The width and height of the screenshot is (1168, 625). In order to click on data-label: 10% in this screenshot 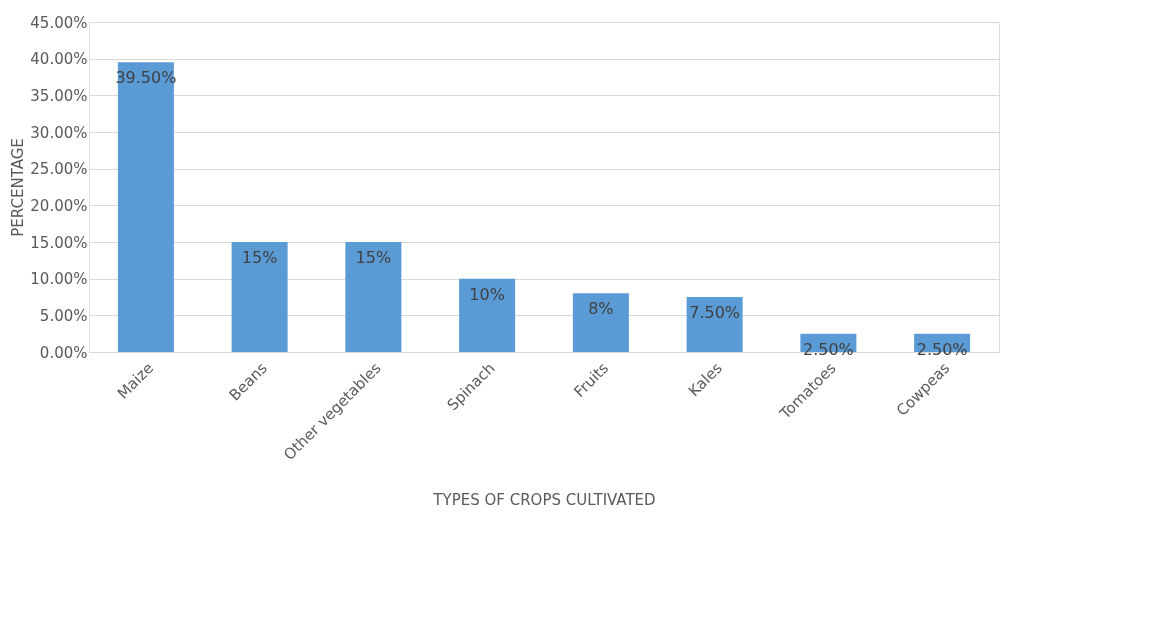, I will do `click(487, 294)`.